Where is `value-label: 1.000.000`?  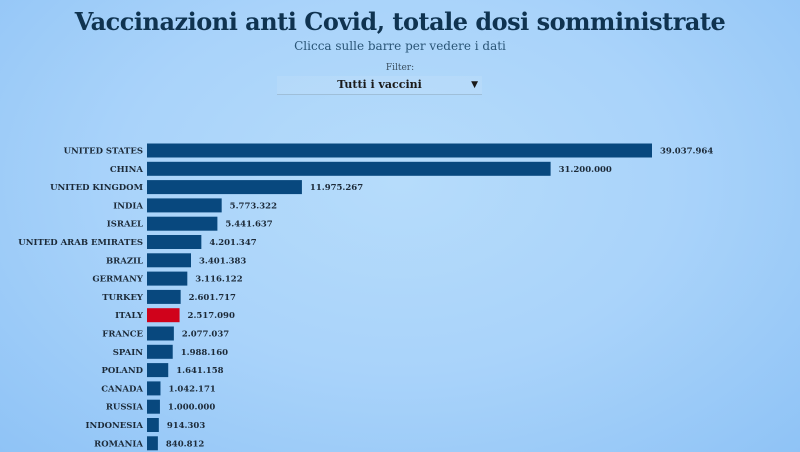 value-label: 1.000.000 is located at coordinates (191, 408).